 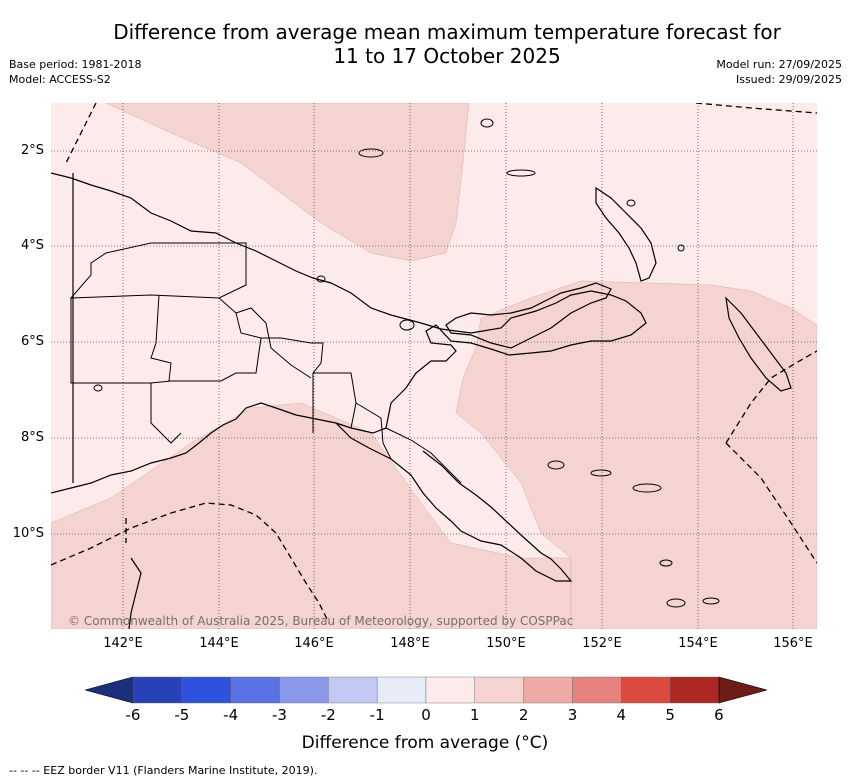 I want to click on colorbar-tick-label: -3, so click(x=279, y=715).